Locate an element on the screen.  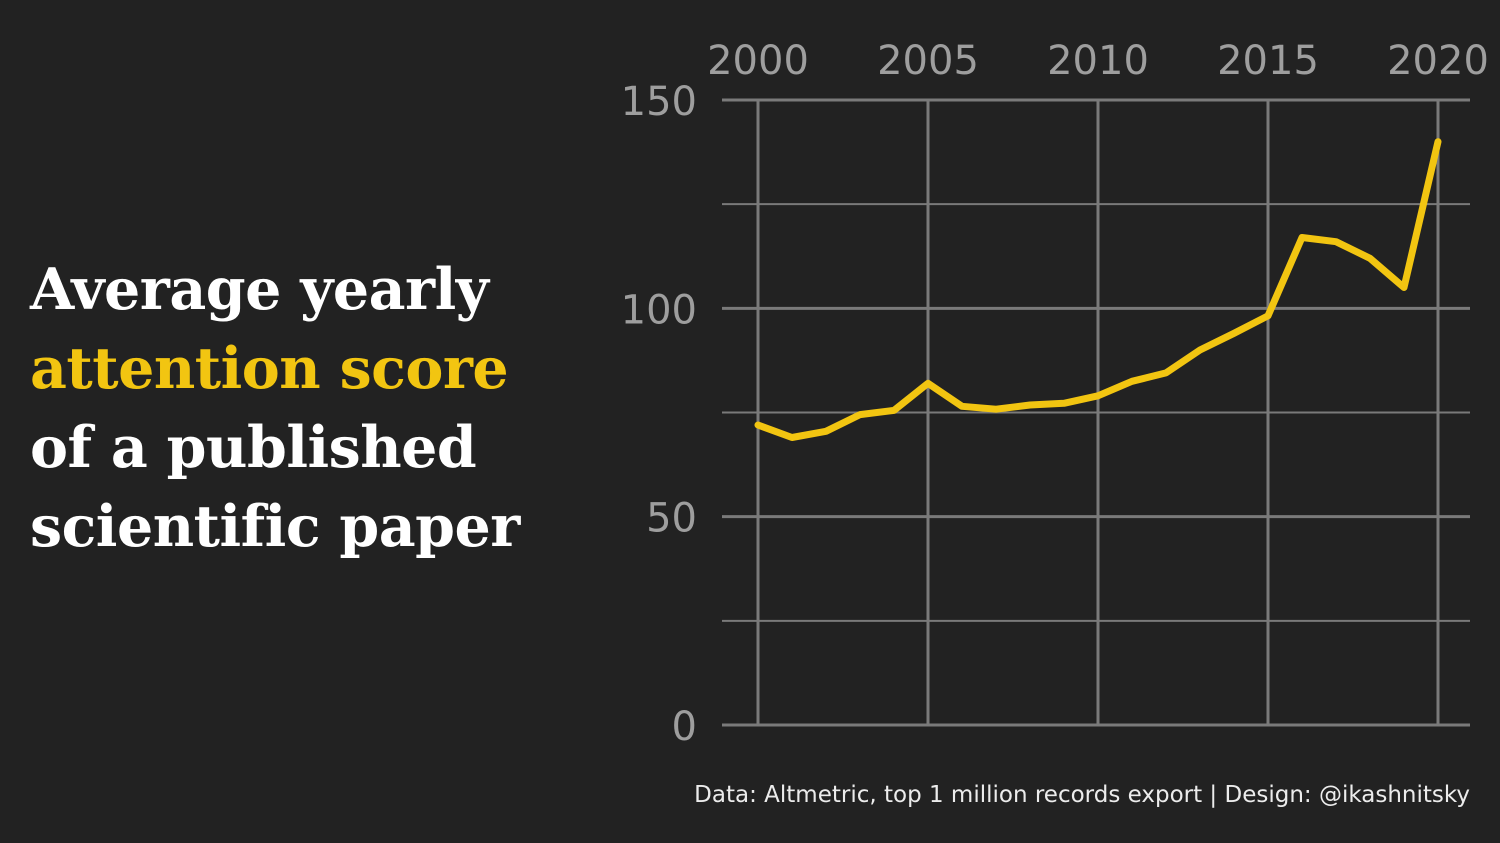
title-line-3: of a published is located at coordinates (253, 447).